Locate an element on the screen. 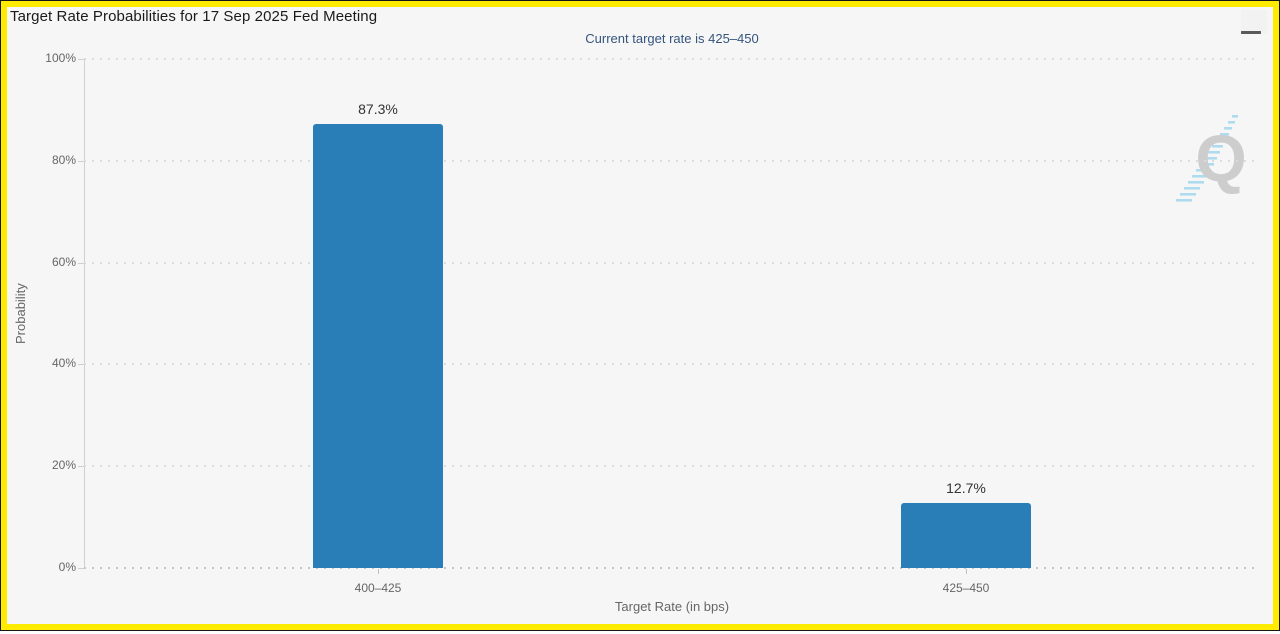 The image size is (1280, 634). bar-value-label: 12.7% is located at coordinates (966, 488).